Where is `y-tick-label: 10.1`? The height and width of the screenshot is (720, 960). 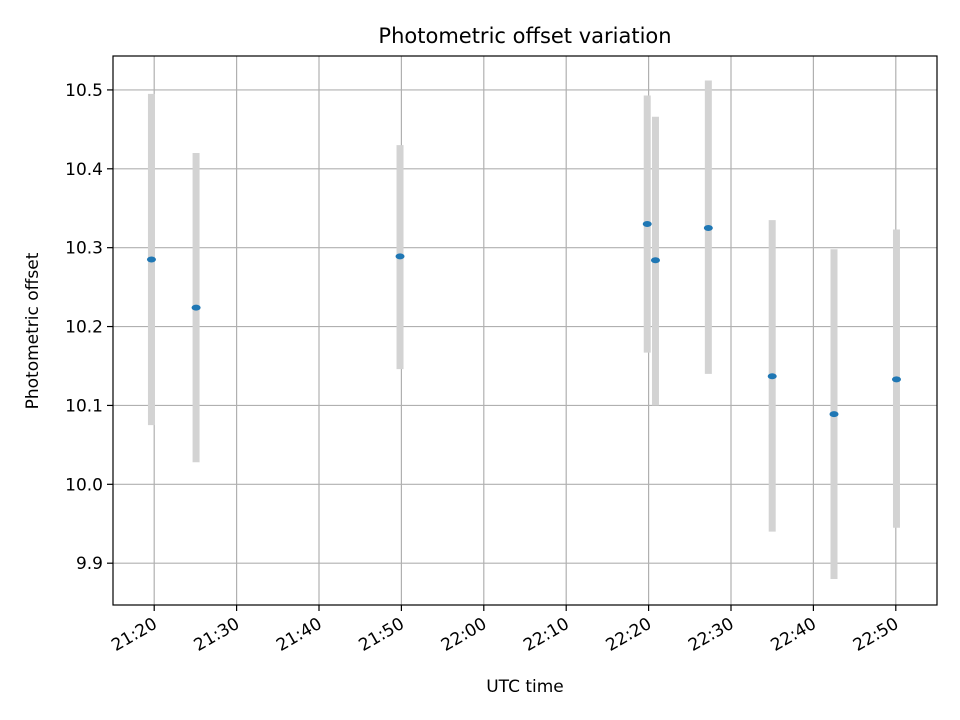 y-tick-label: 10.1 is located at coordinates (84, 406).